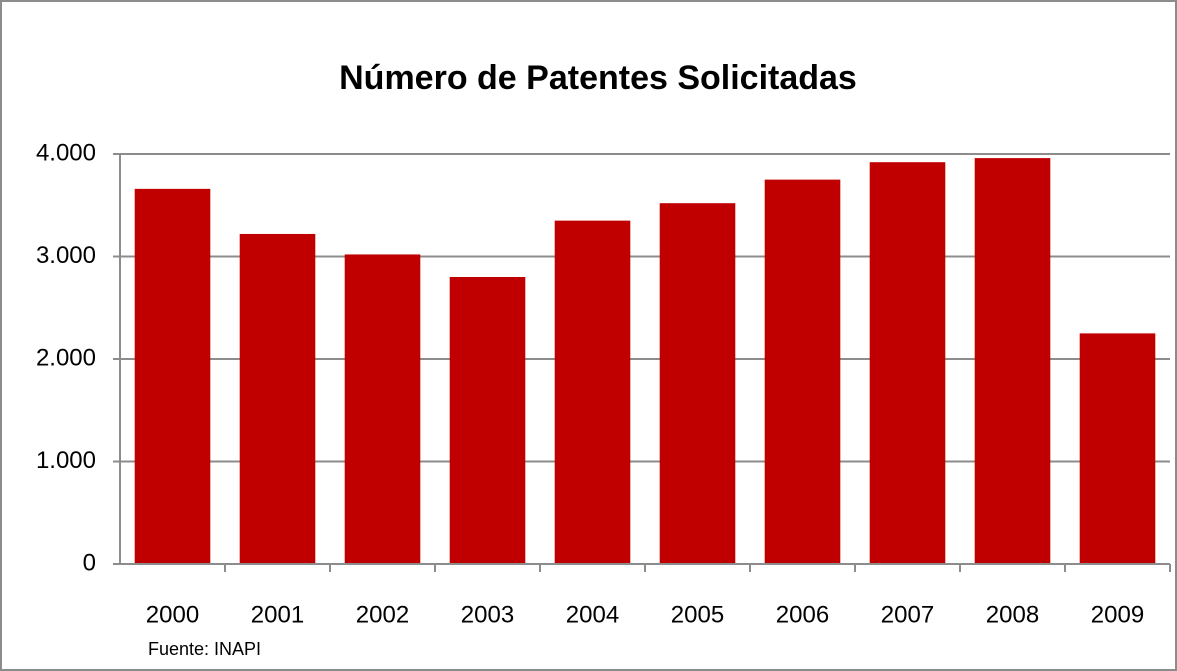 The image size is (1177, 671). Describe the element at coordinates (382, 614) in the screenshot. I see `x-tick-label: 2002` at that location.